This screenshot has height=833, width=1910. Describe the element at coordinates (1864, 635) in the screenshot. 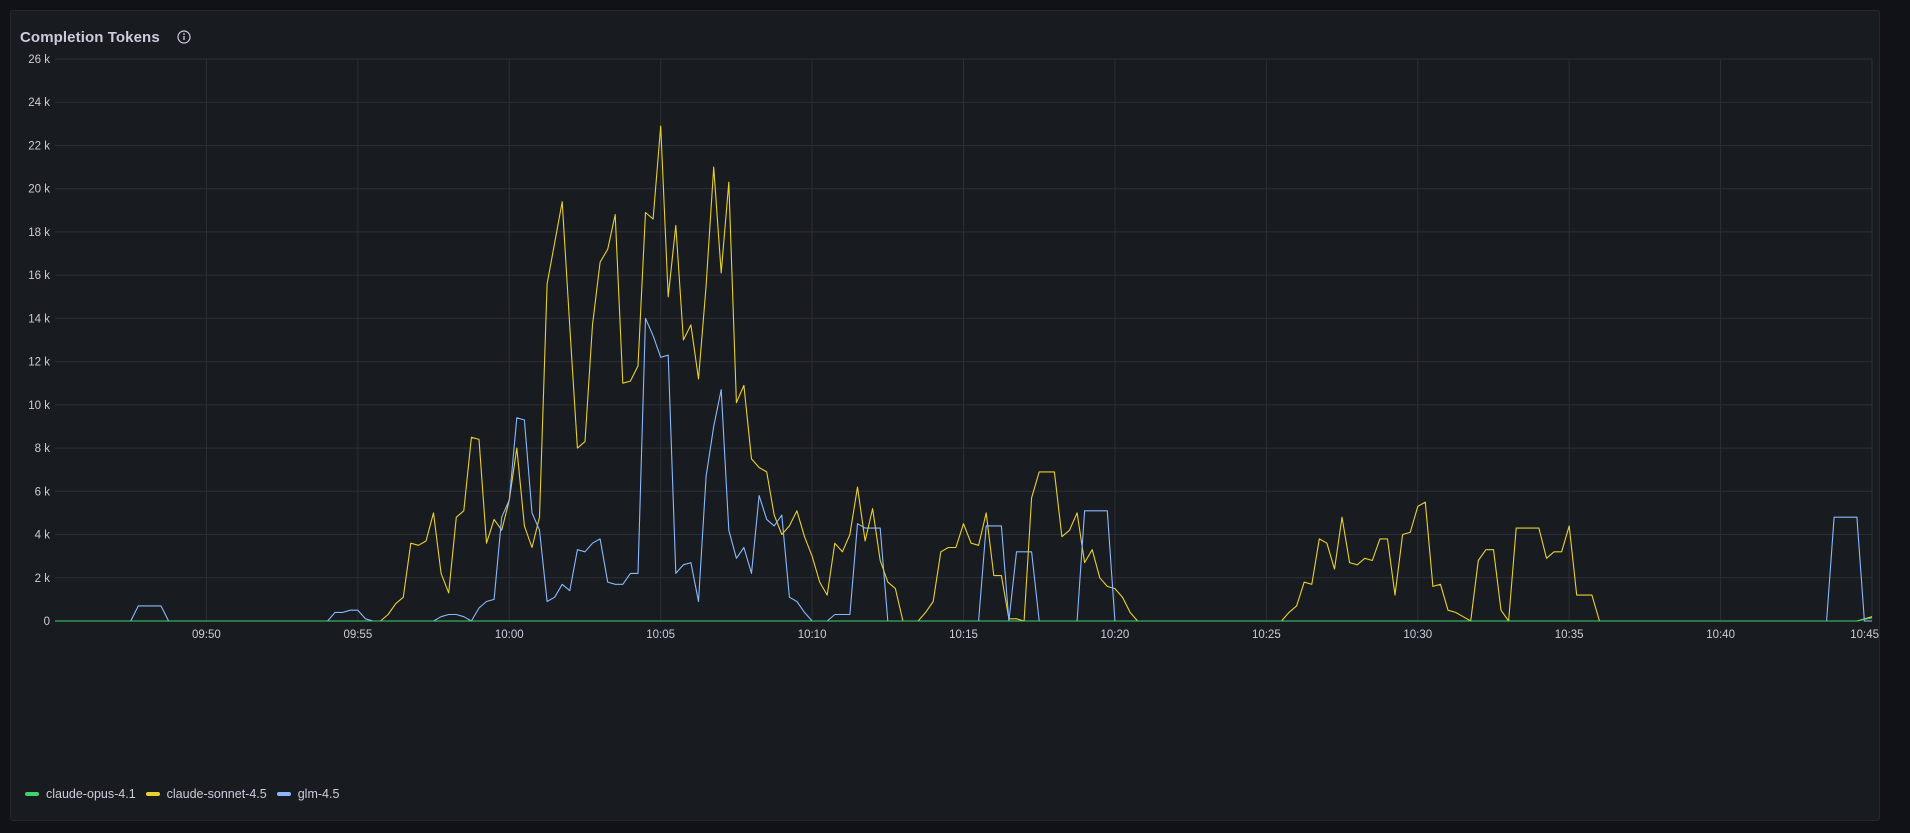

I see `x-tick-label: 10:45` at that location.